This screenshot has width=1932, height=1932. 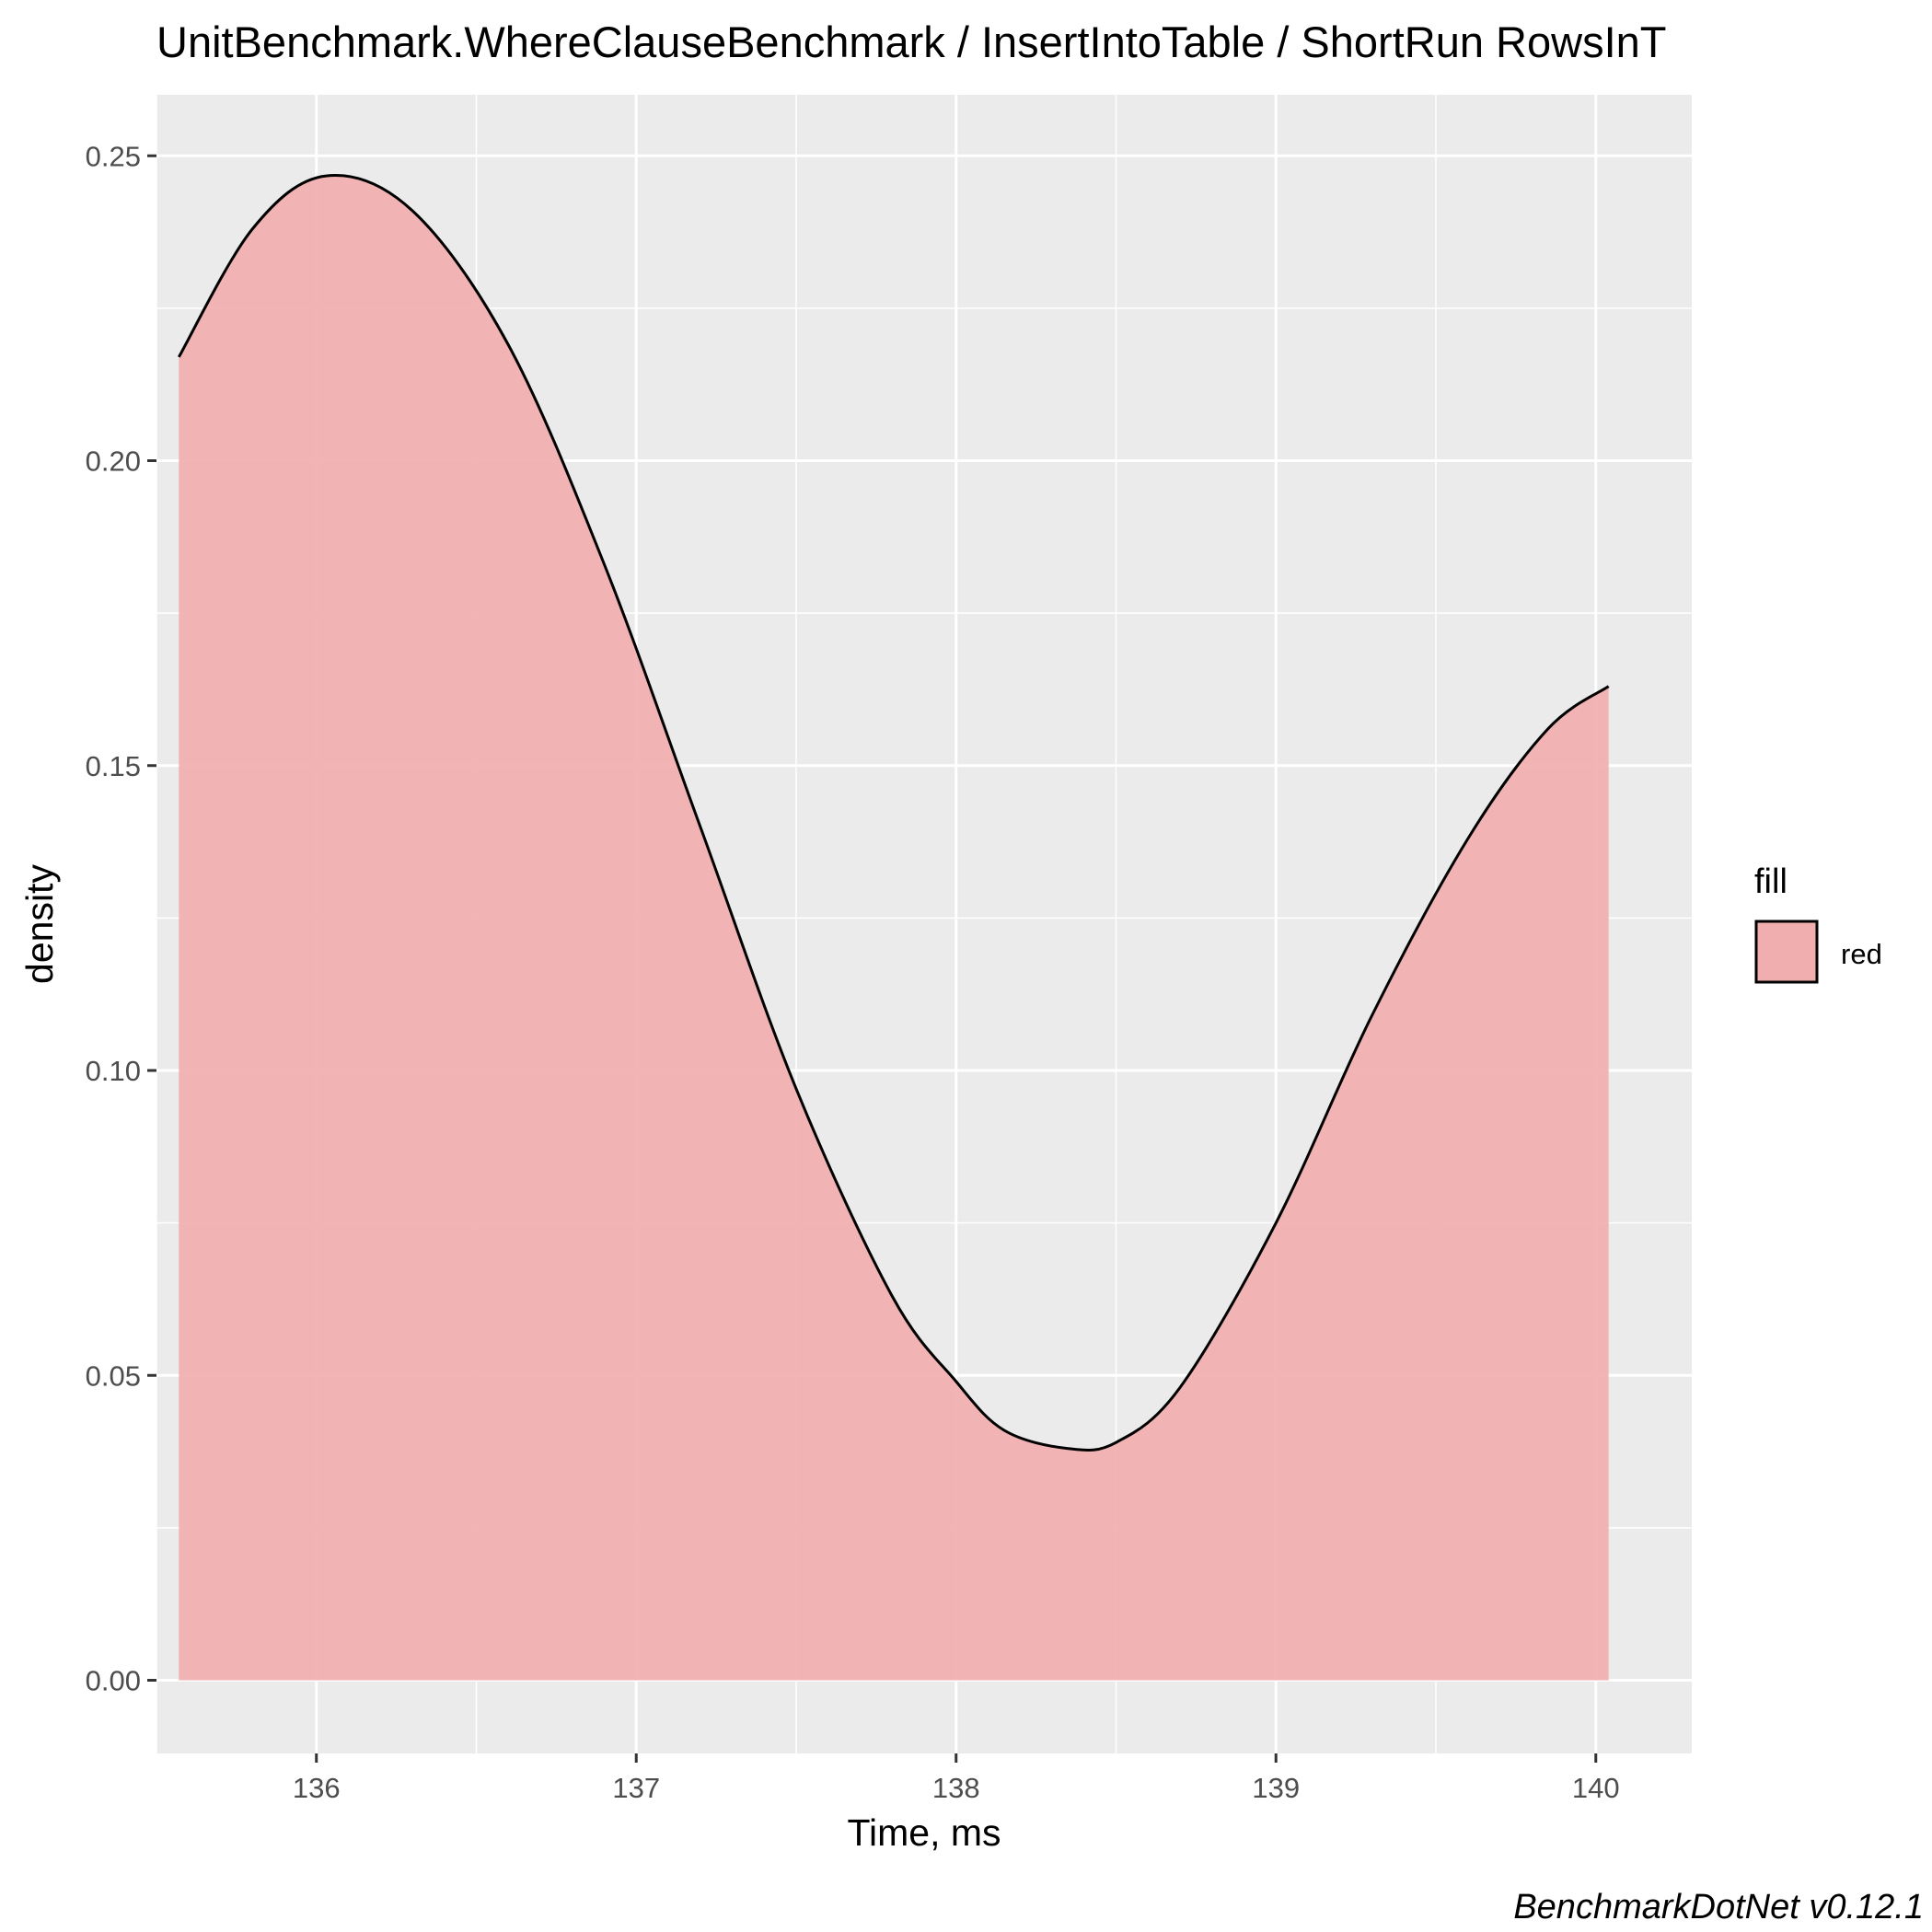 What do you see at coordinates (114, 1071) in the screenshot?
I see `y-tick-label: 0.10` at bounding box center [114, 1071].